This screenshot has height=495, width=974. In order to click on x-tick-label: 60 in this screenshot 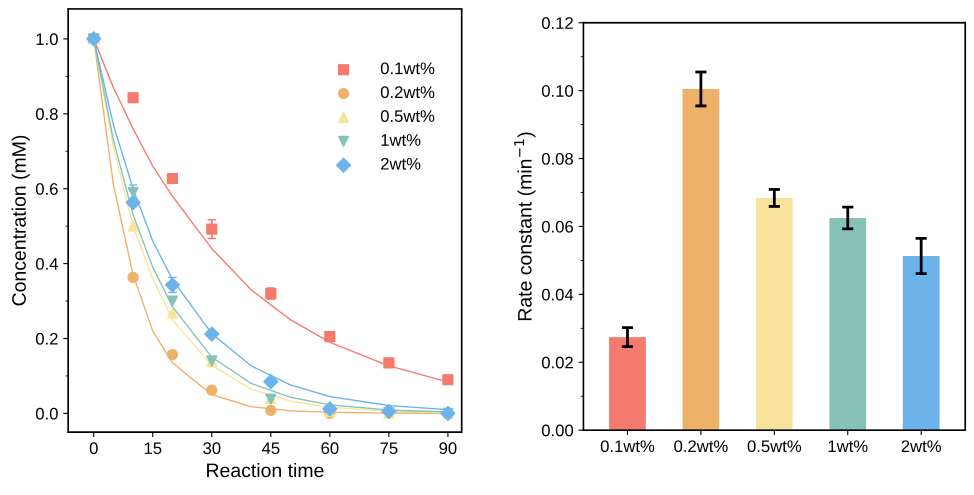, I will do `click(329, 448)`.